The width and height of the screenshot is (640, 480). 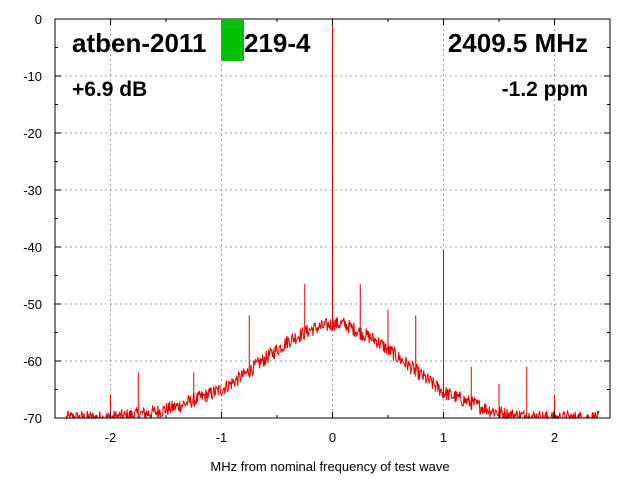 What do you see at coordinates (222, 437) in the screenshot?
I see `x-tick-label: -1` at bounding box center [222, 437].